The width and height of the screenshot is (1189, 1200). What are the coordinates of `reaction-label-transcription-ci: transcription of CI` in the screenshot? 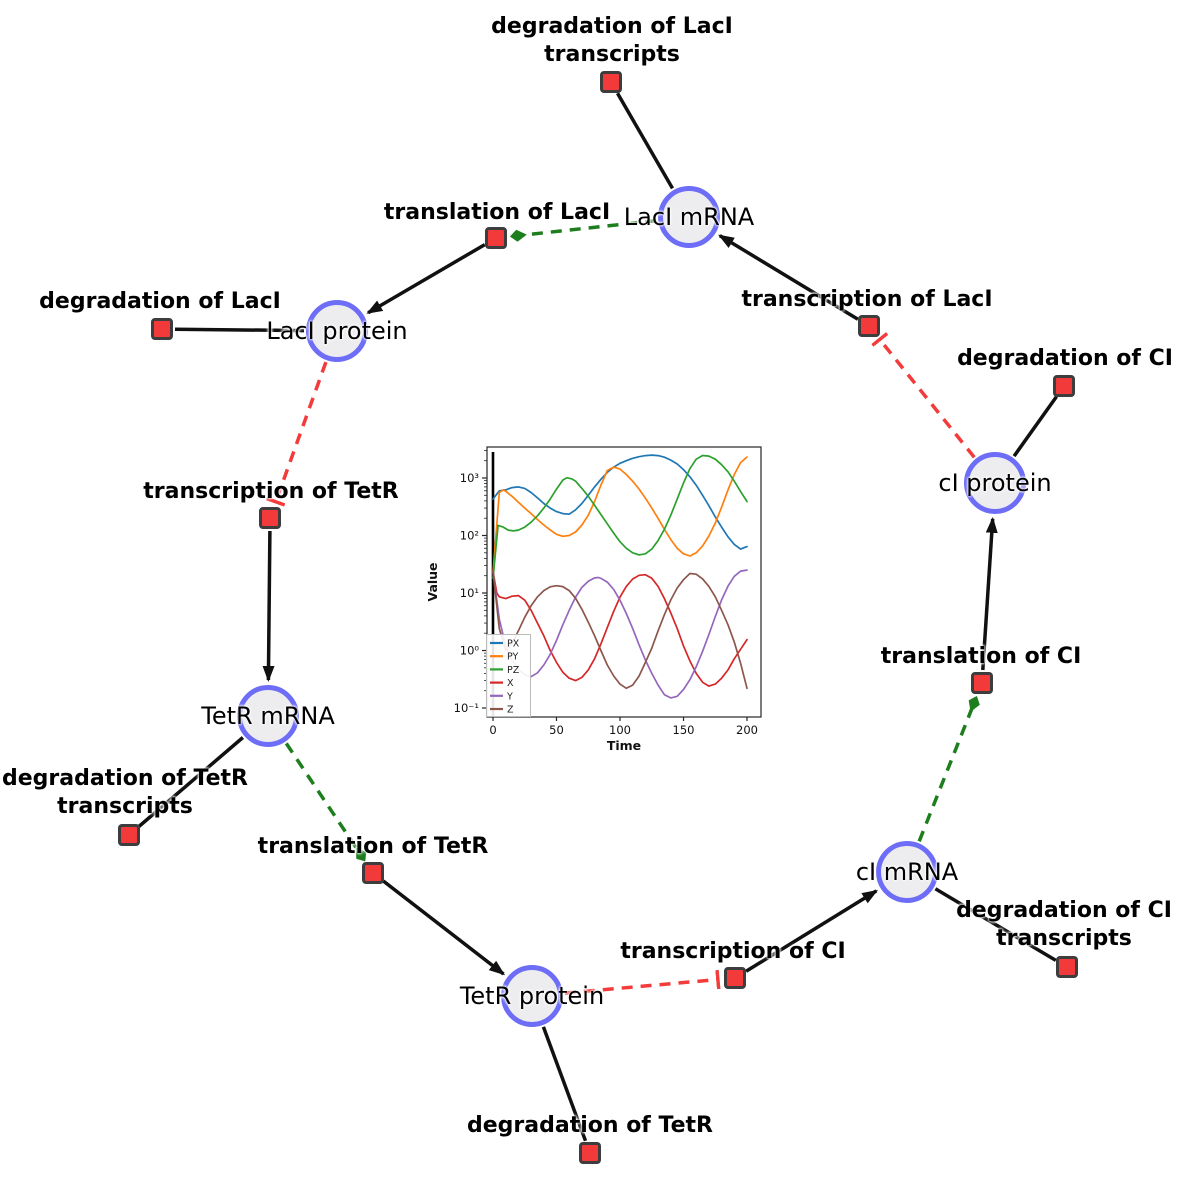 It's located at (733, 951).